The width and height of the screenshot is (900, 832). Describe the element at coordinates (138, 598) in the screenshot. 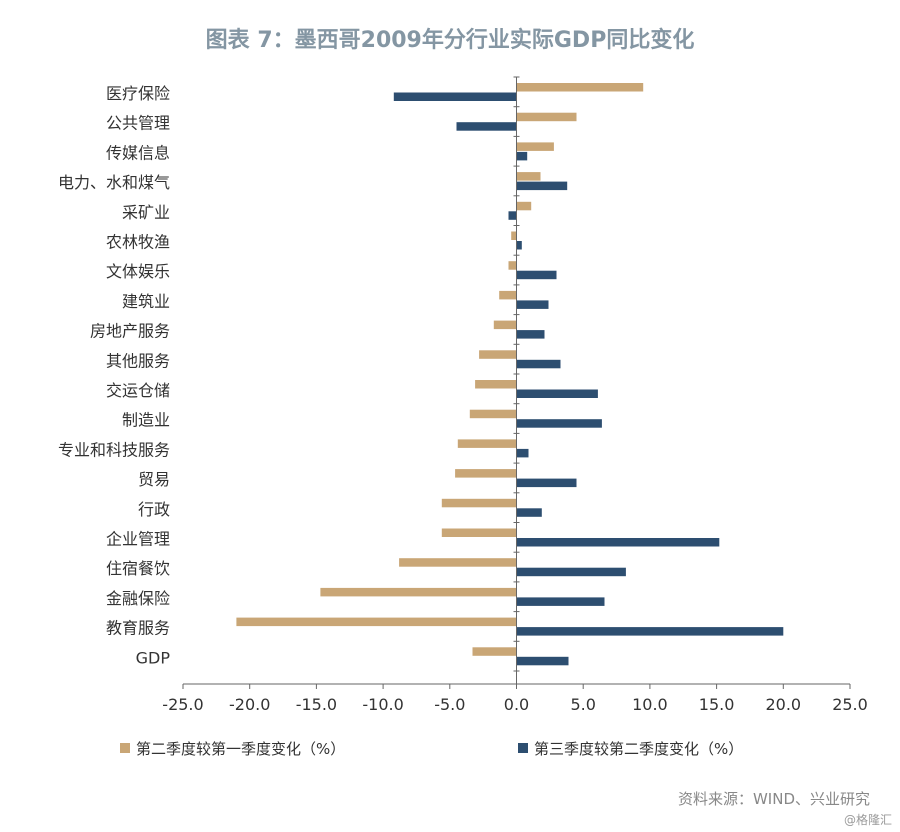

I see `category-label: 金融保险` at that location.